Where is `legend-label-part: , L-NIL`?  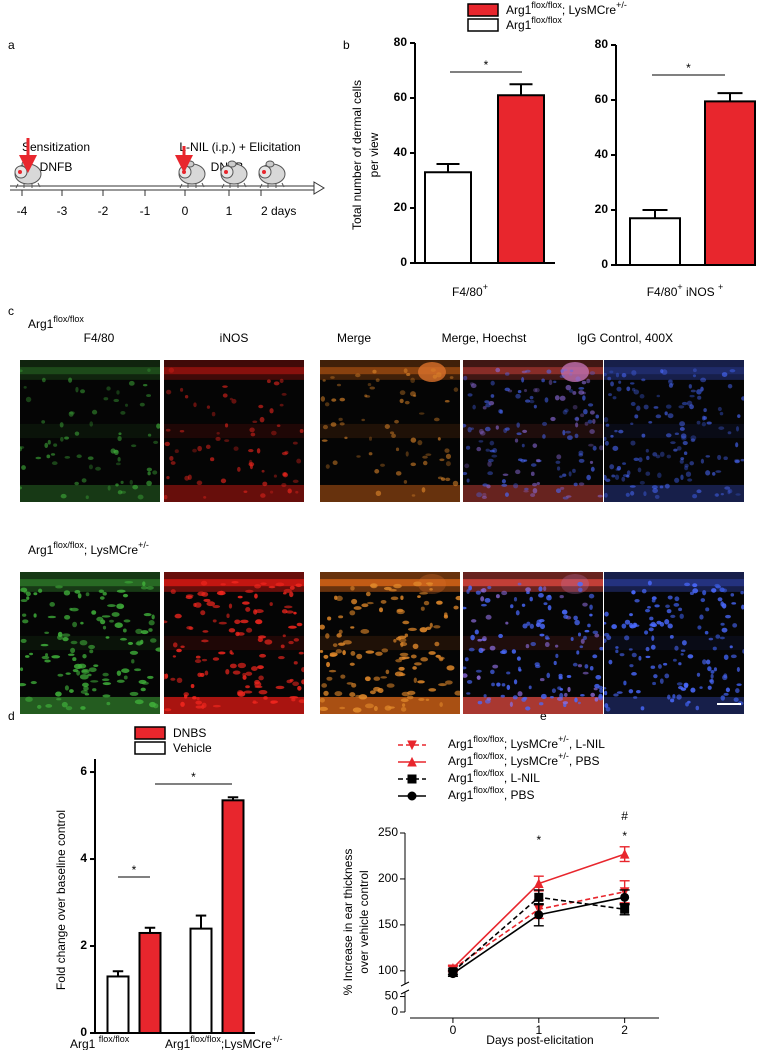 legend-label-part: , L-NIL is located at coordinates (587, 744).